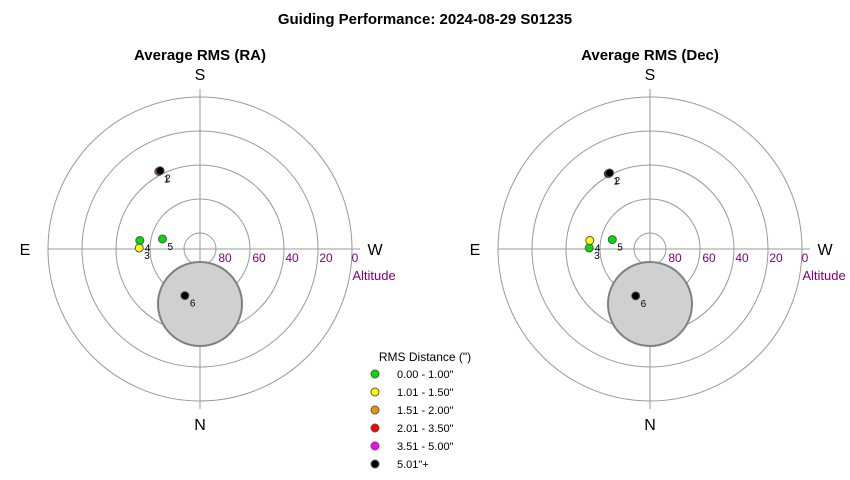  What do you see at coordinates (425, 357) in the screenshot?
I see `legend-title: RMS Distance (")` at bounding box center [425, 357].